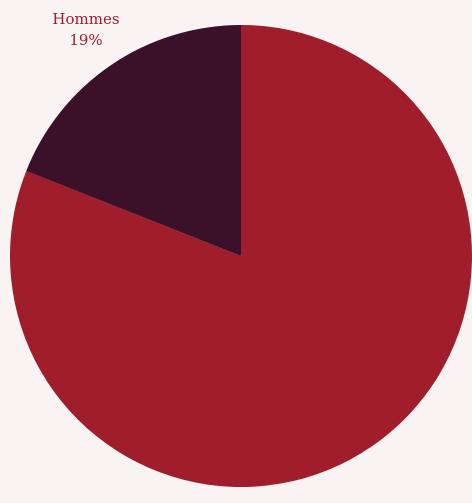  Describe the element at coordinates (85, 19) in the screenshot. I see `slice-label-hommes: Hommes` at that location.